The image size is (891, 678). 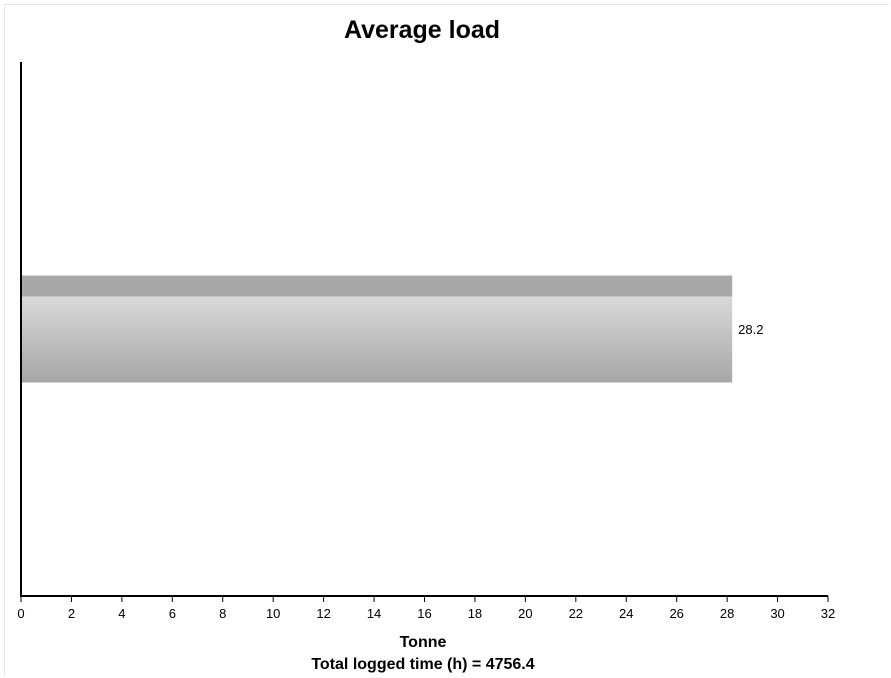 I want to click on x-tick-label: 0, so click(x=20, y=613).